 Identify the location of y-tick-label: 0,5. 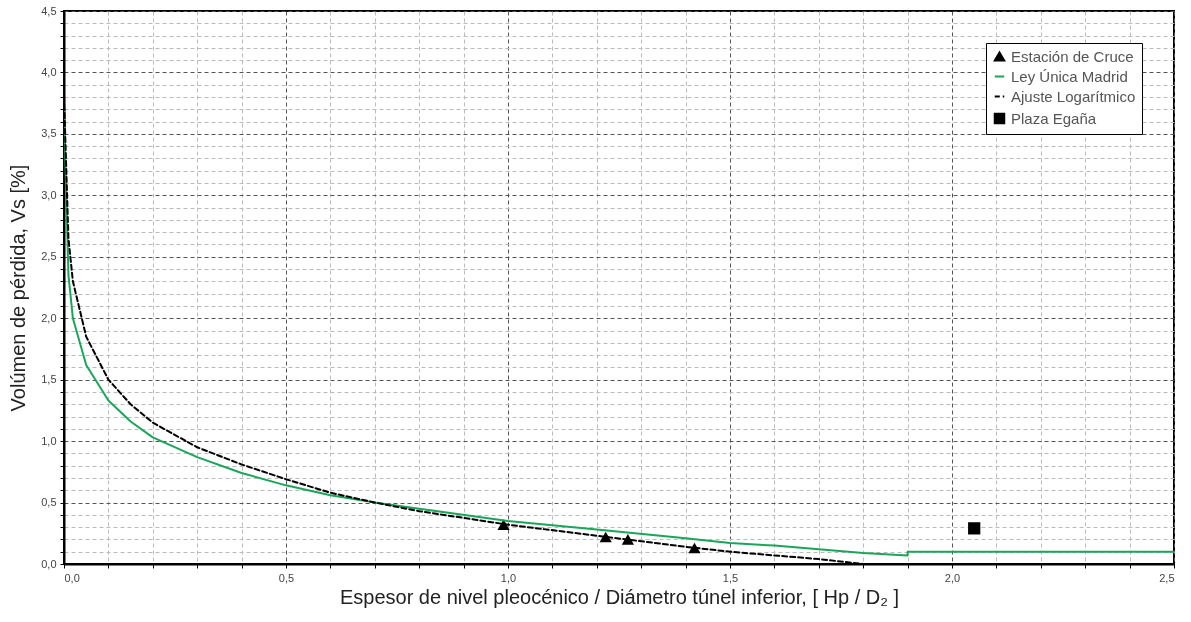
(49, 502).